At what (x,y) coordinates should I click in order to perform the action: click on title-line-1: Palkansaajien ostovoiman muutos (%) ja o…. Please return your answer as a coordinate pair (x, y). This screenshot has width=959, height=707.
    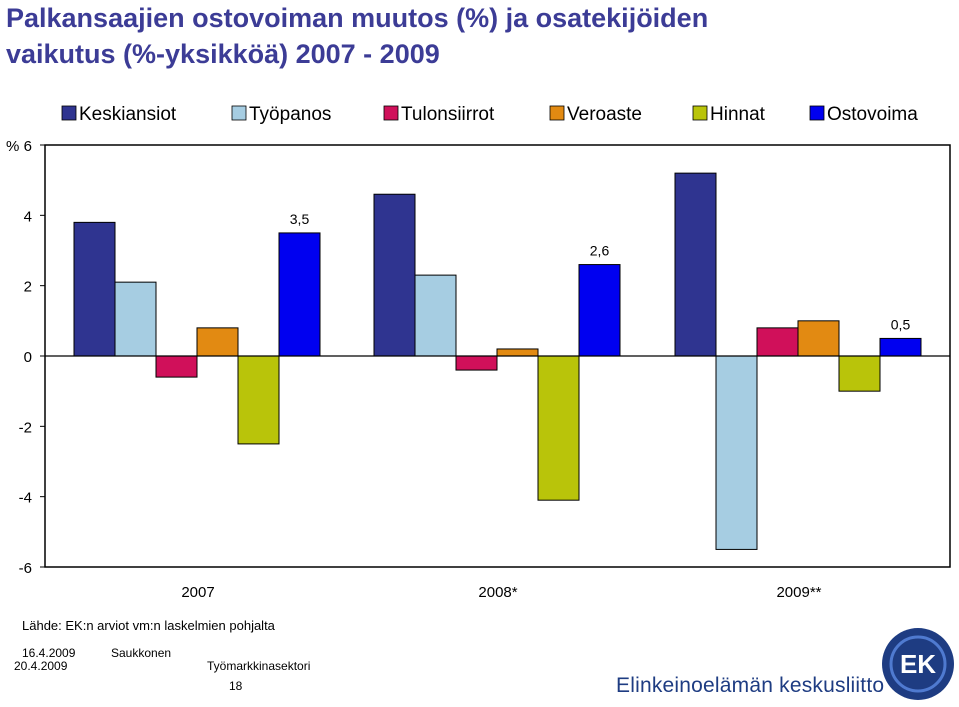
    Looking at the image, I should click on (357, 18).